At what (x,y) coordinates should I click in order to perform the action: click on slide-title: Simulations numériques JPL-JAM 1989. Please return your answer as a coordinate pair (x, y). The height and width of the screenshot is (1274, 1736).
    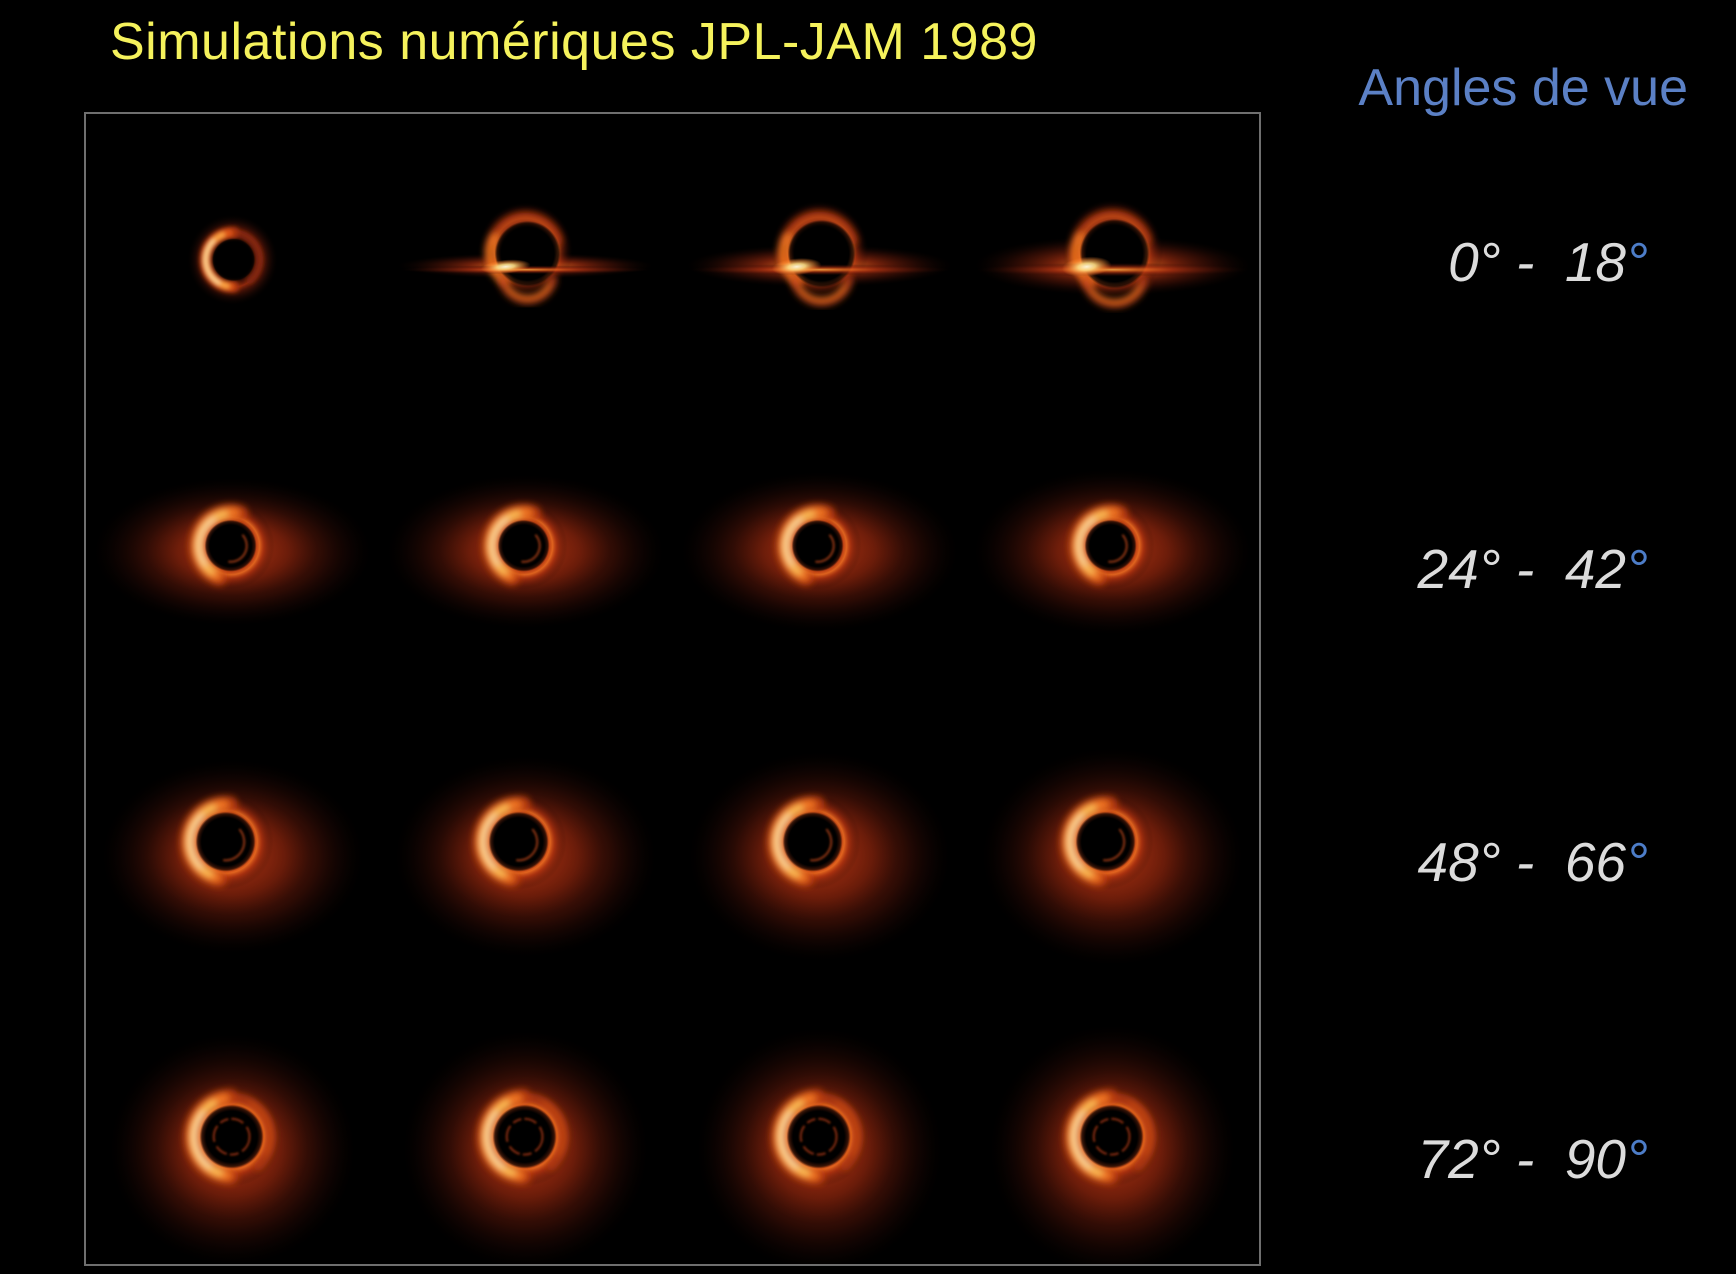
    Looking at the image, I should click on (574, 42).